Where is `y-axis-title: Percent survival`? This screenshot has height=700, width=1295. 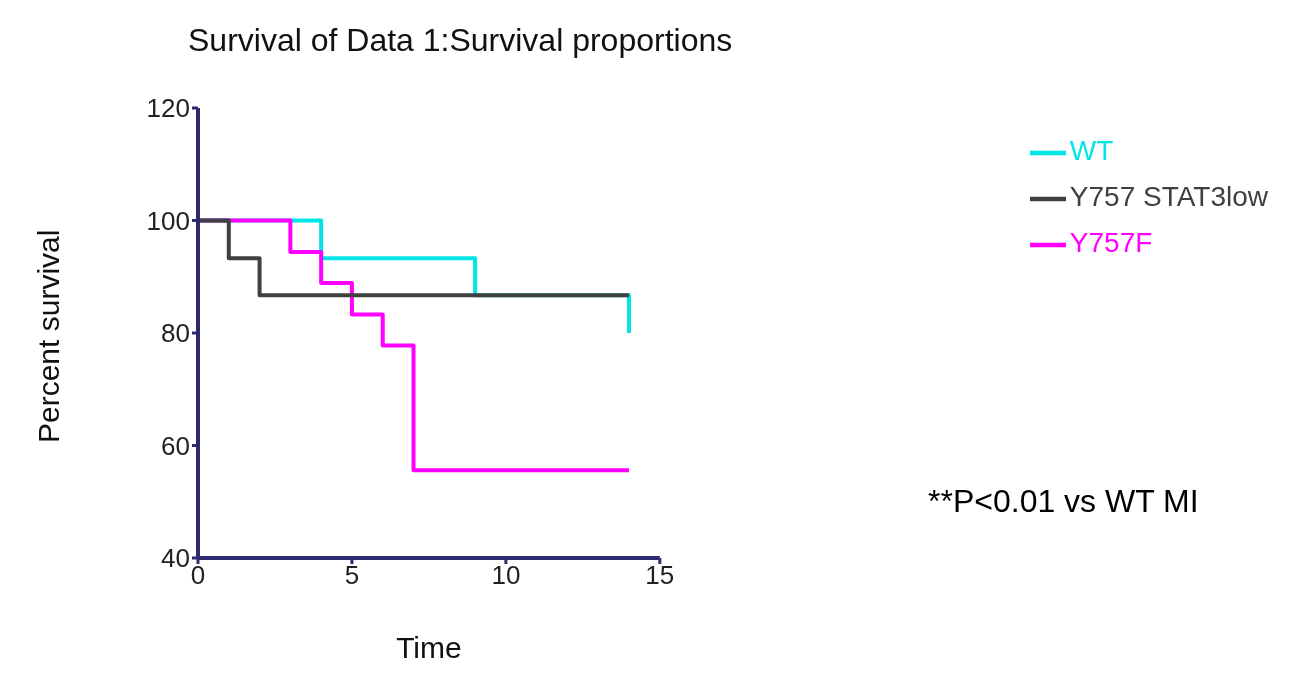 y-axis-title: Percent survival is located at coordinates (48, 336).